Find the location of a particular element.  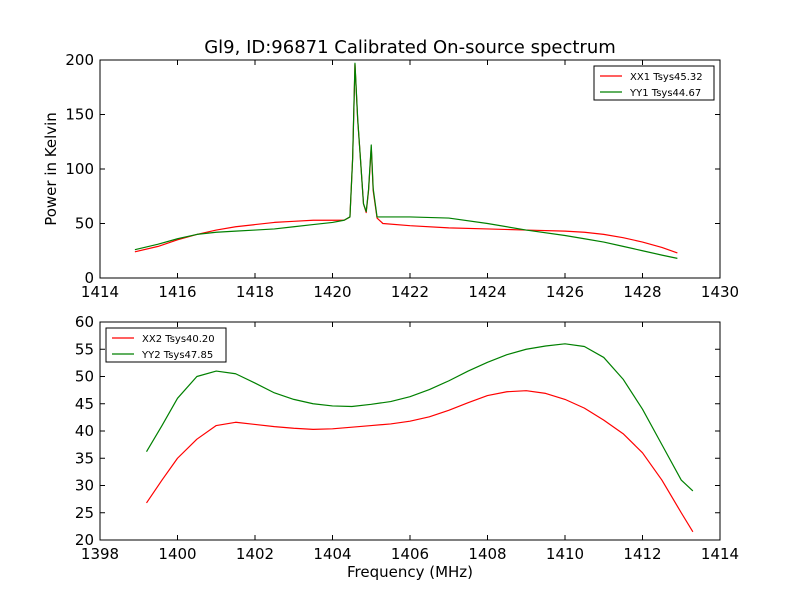

bottom-y-tick-label: 45 is located at coordinates (84, 404).